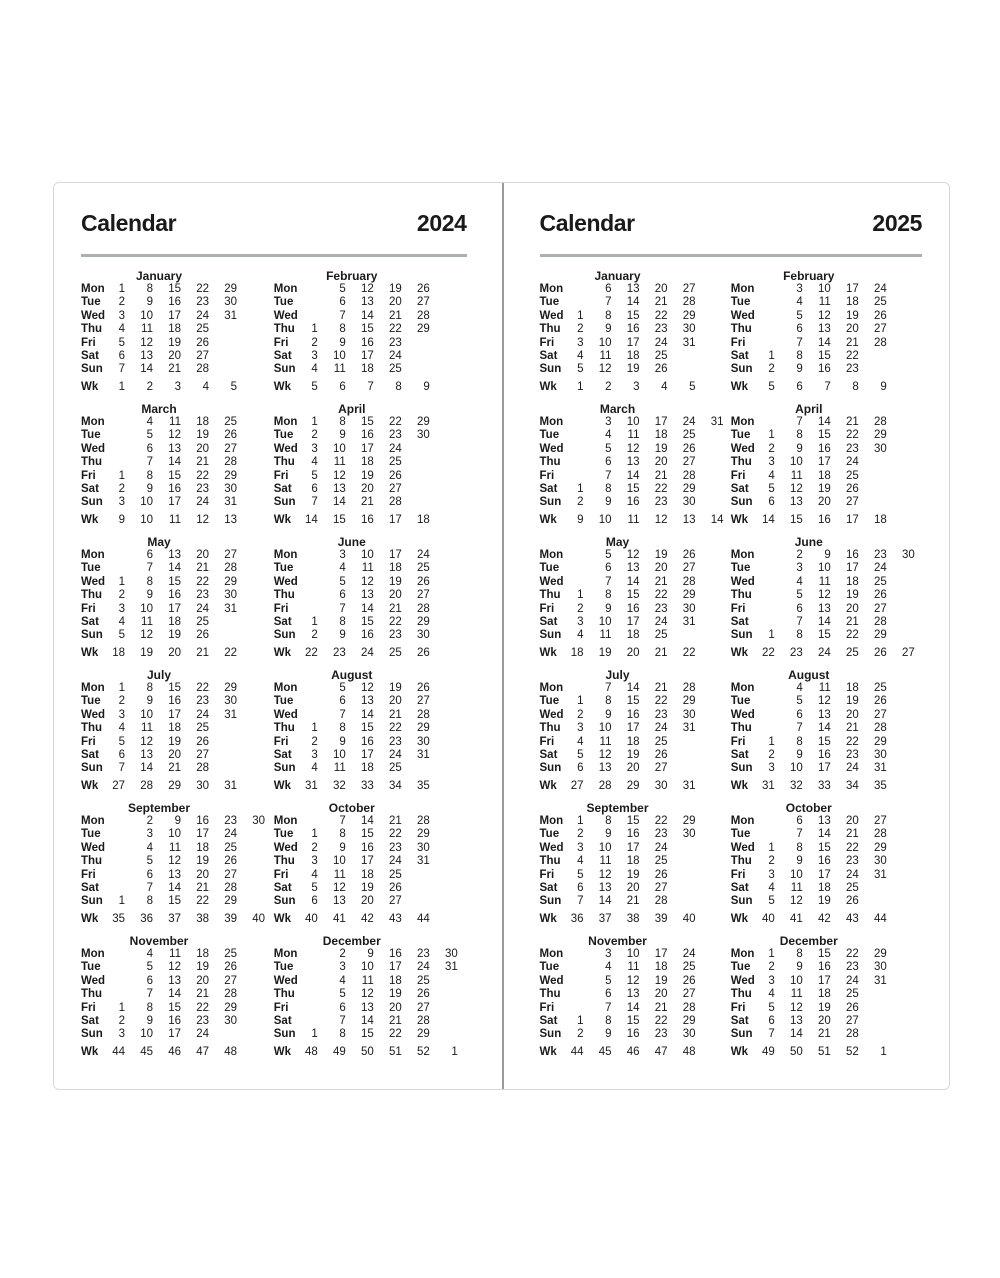 The height and width of the screenshot is (1278, 1000). What do you see at coordinates (580, 519) in the screenshot?
I see `week-number-cell: 9` at bounding box center [580, 519].